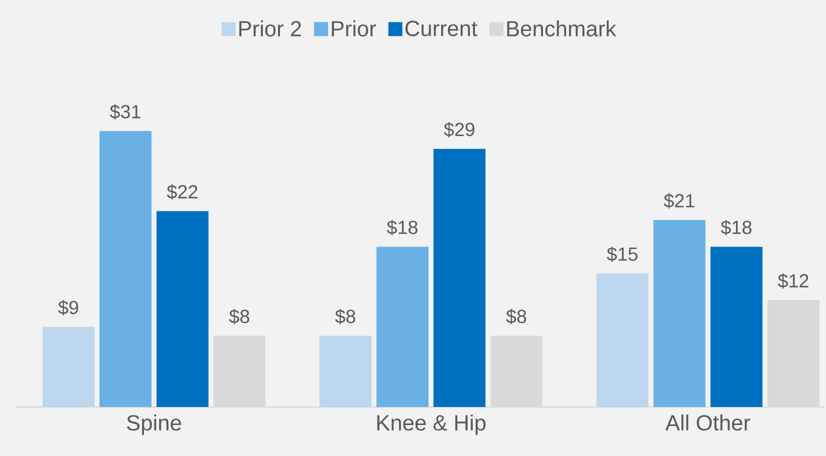 The image size is (826, 456). What do you see at coordinates (354, 28) in the screenshot?
I see `legend-label: Prior` at bounding box center [354, 28].